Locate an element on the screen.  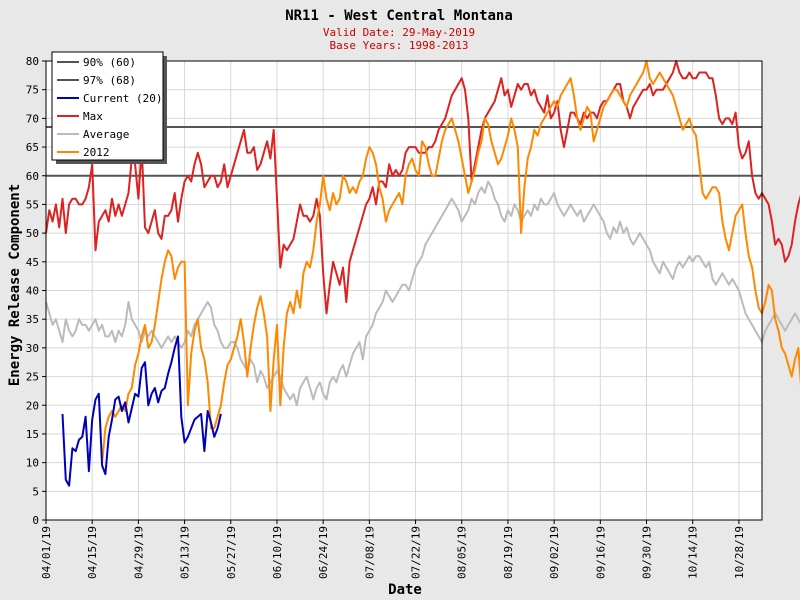
x-tick-label: 10/14/19 is located at coordinates (693, 552).